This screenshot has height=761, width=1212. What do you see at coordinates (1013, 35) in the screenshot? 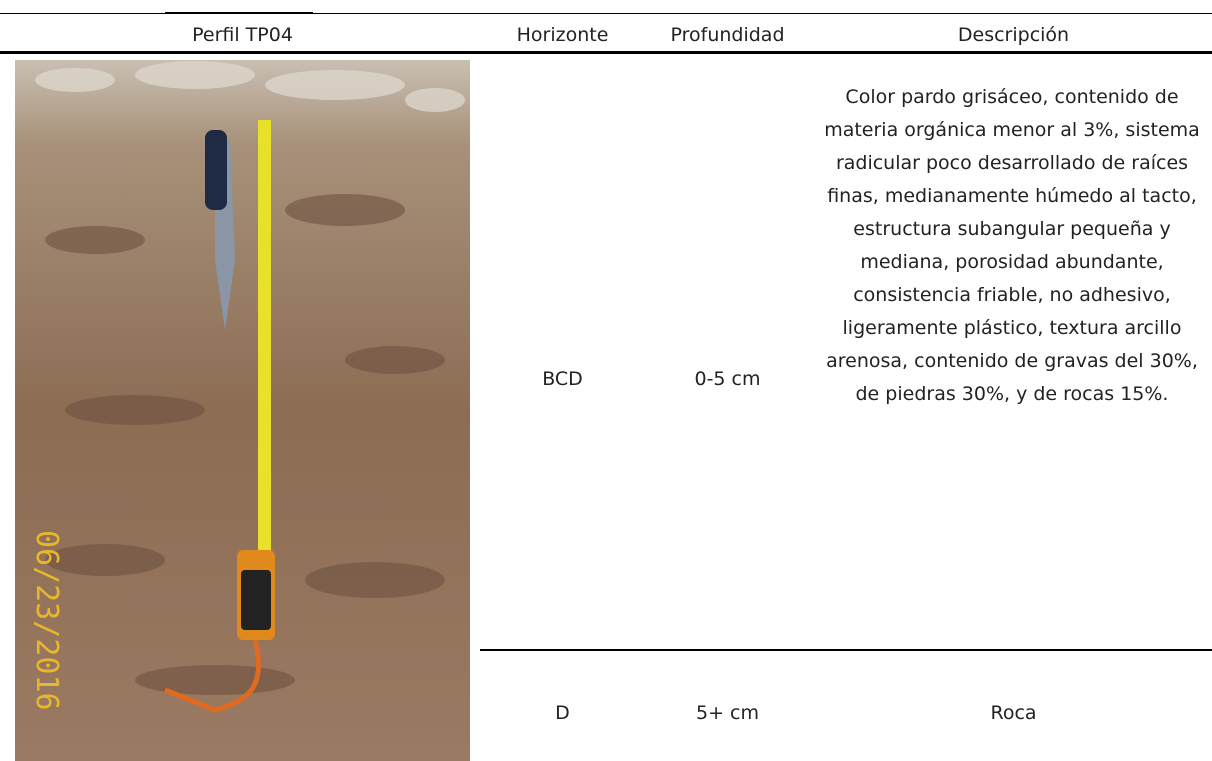
I see `header-description: Descripción` at bounding box center [1013, 35].